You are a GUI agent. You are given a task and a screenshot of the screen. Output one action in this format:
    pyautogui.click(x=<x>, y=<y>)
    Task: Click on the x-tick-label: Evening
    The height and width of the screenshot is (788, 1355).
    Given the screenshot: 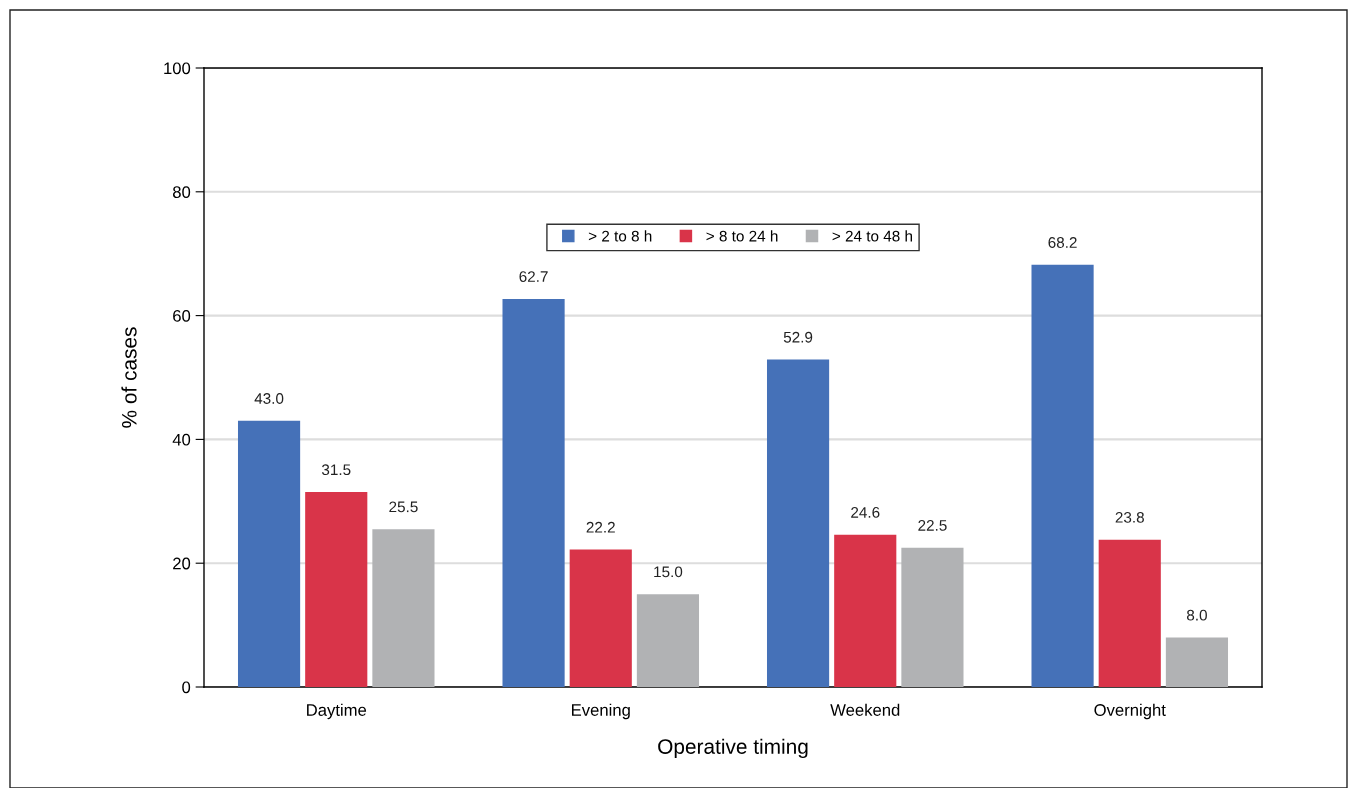 What is the action you would take?
    pyautogui.click(x=601, y=711)
    